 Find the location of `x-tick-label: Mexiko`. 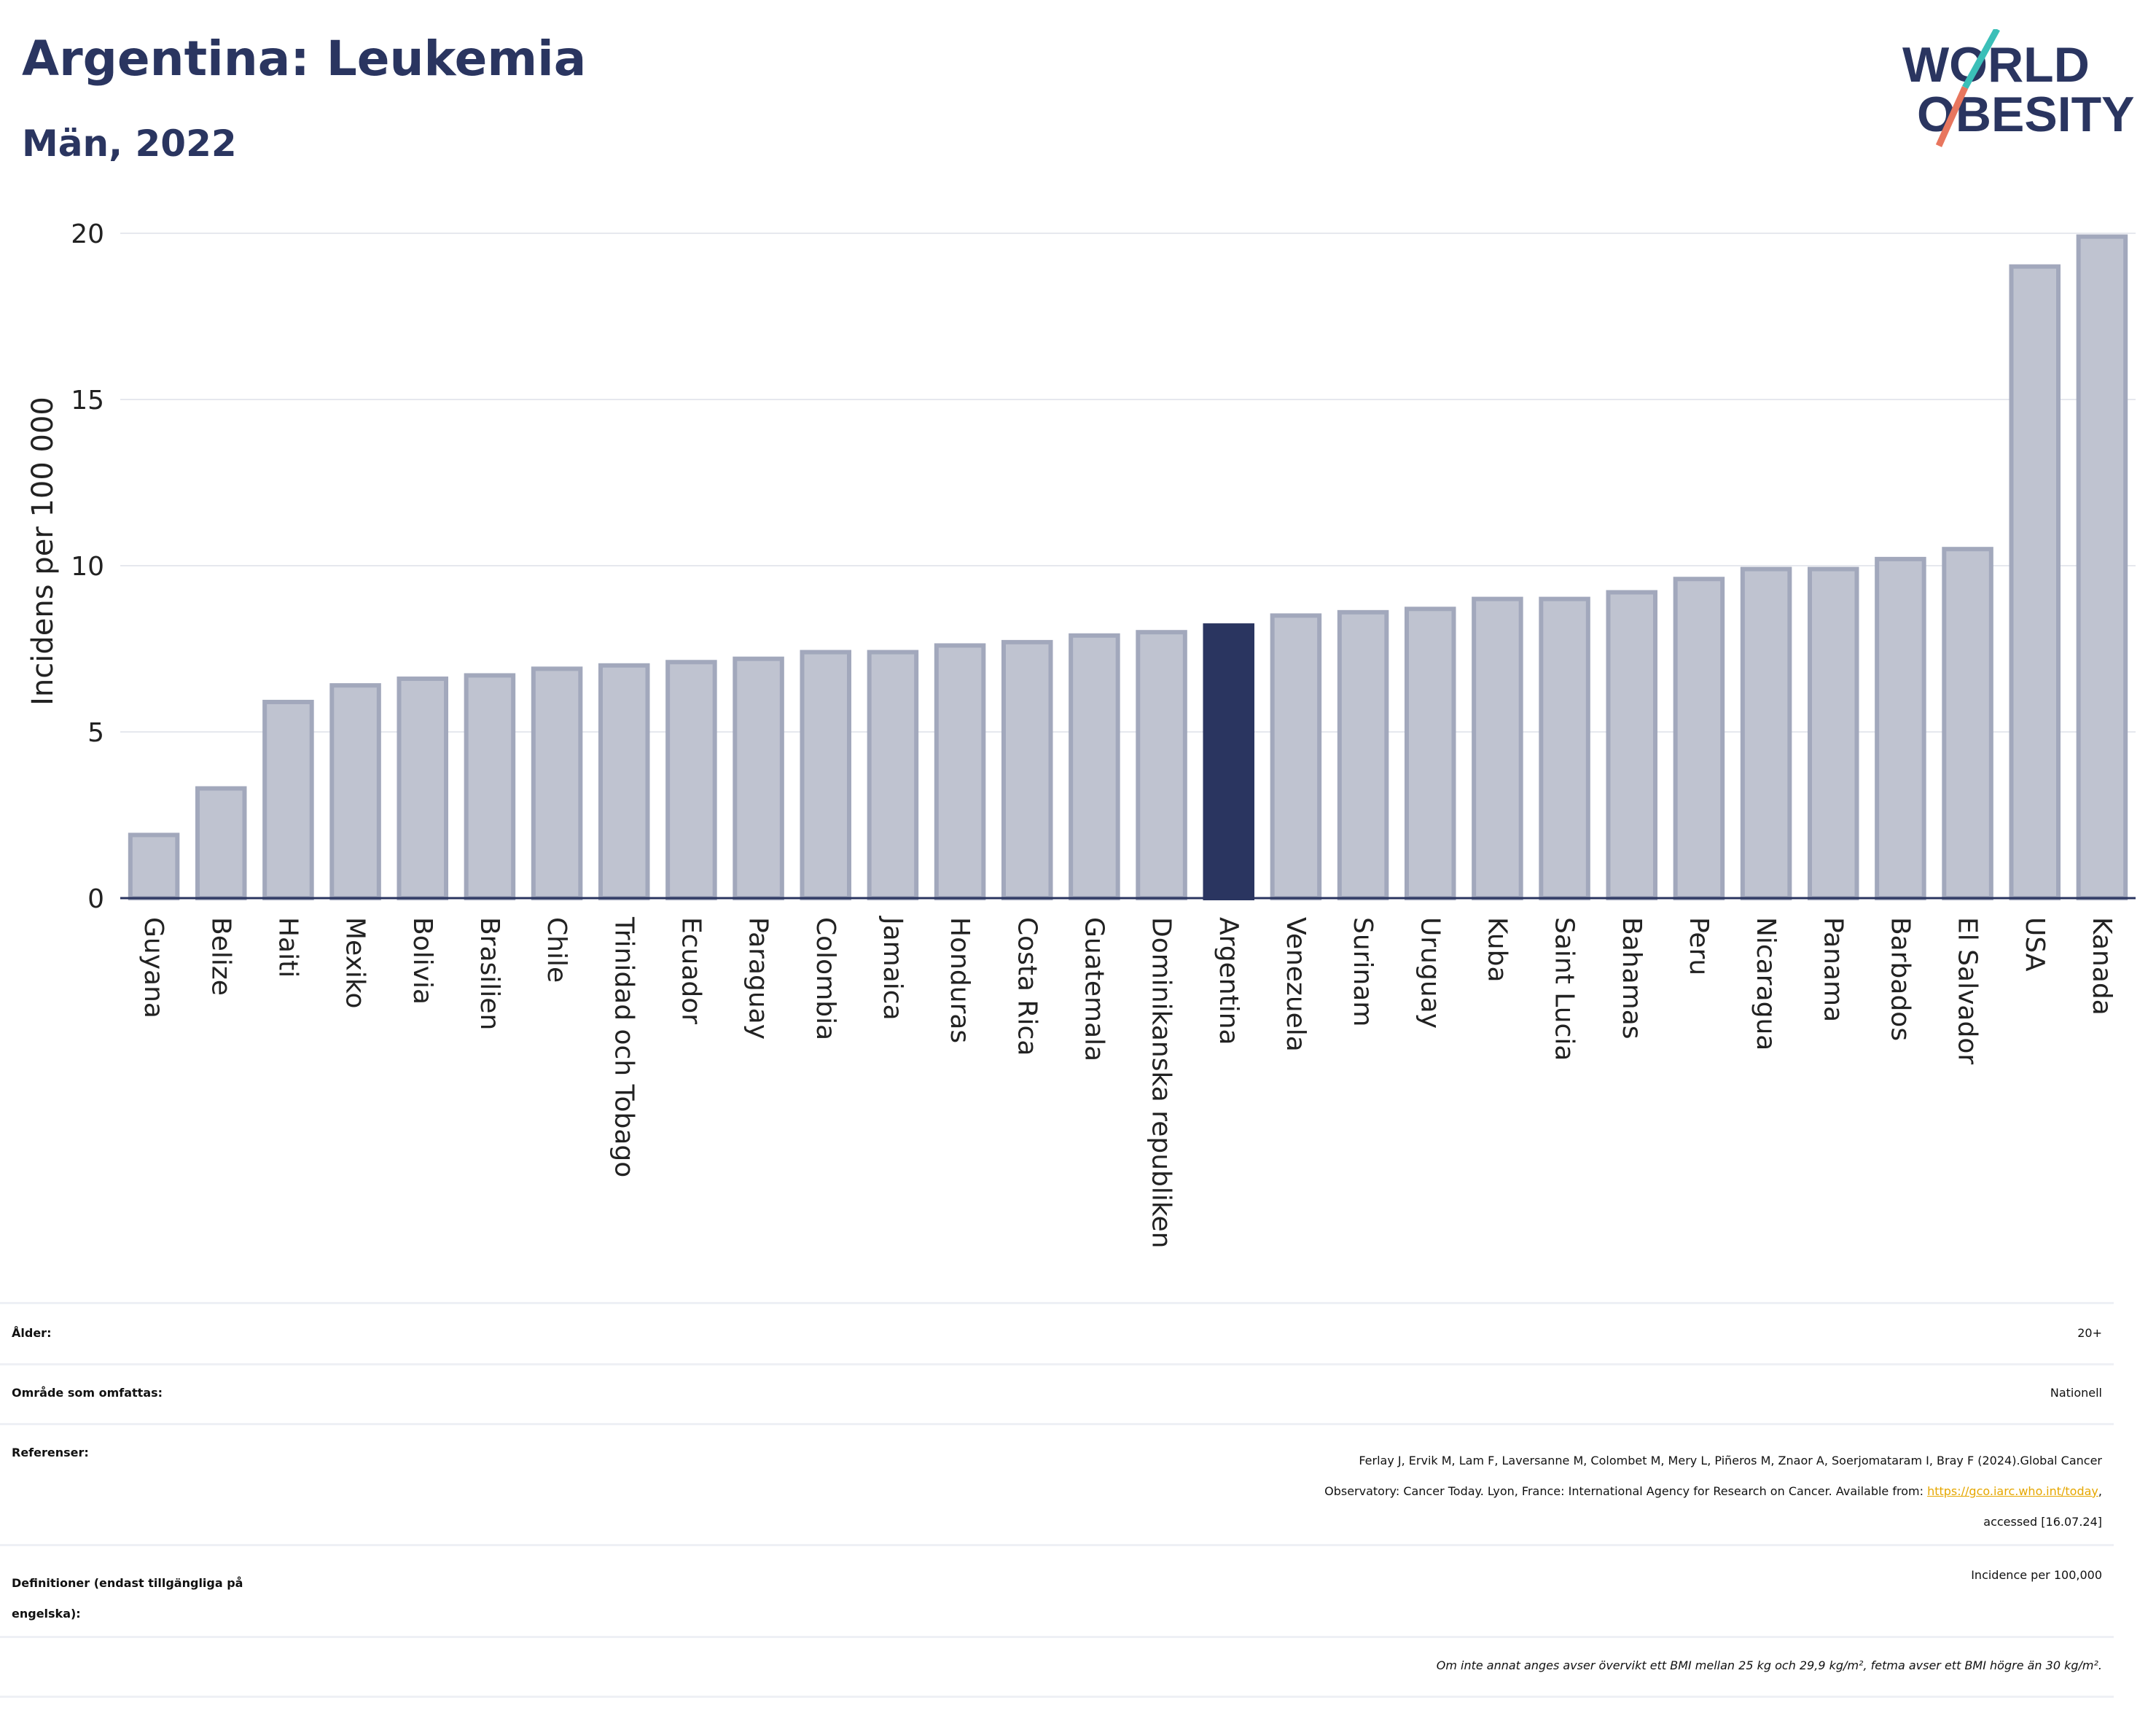

x-tick-label: Mexiko is located at coordinates (355, 962).